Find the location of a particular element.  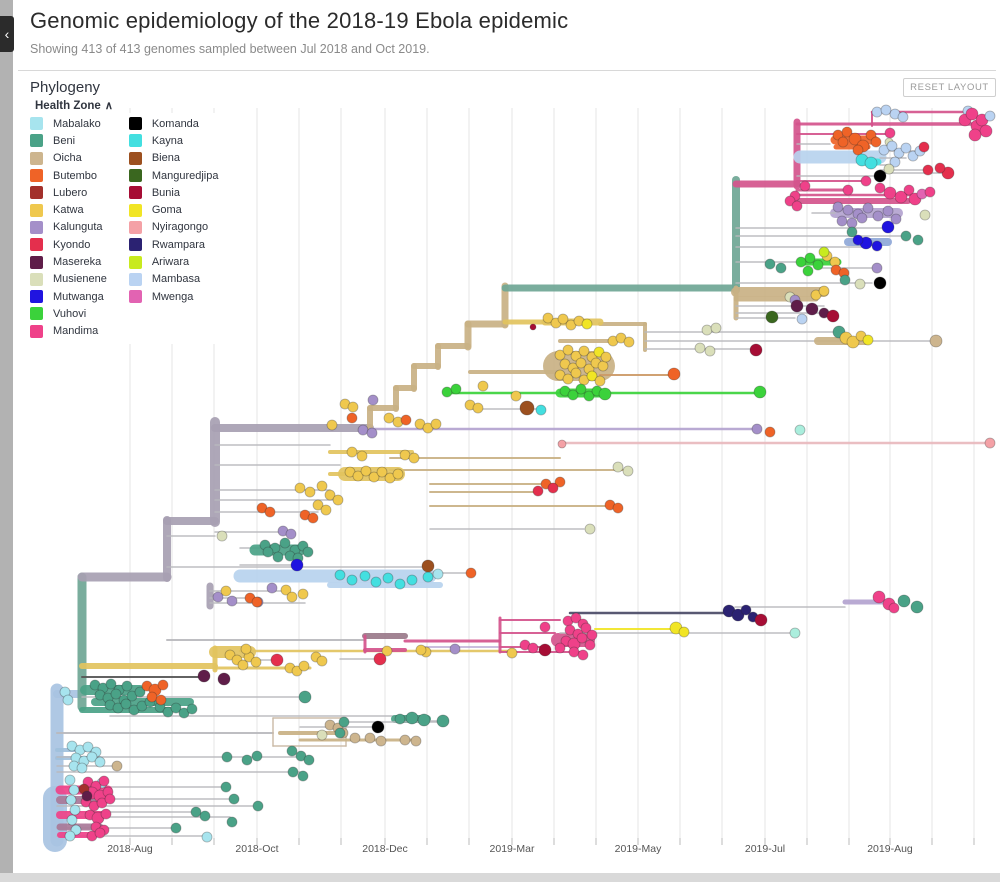

tree-tip-rwampara is located at coordinates (746, 610).